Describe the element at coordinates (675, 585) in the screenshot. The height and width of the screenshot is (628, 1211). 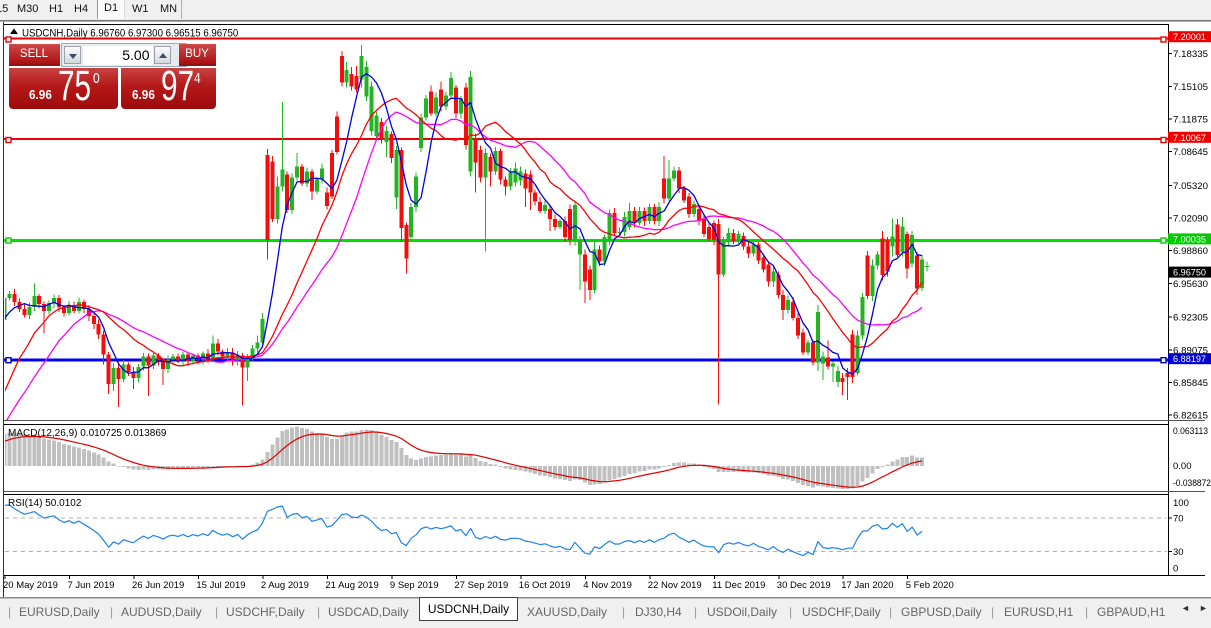
I see `svg-text: 22 Nov 2019` at that location.